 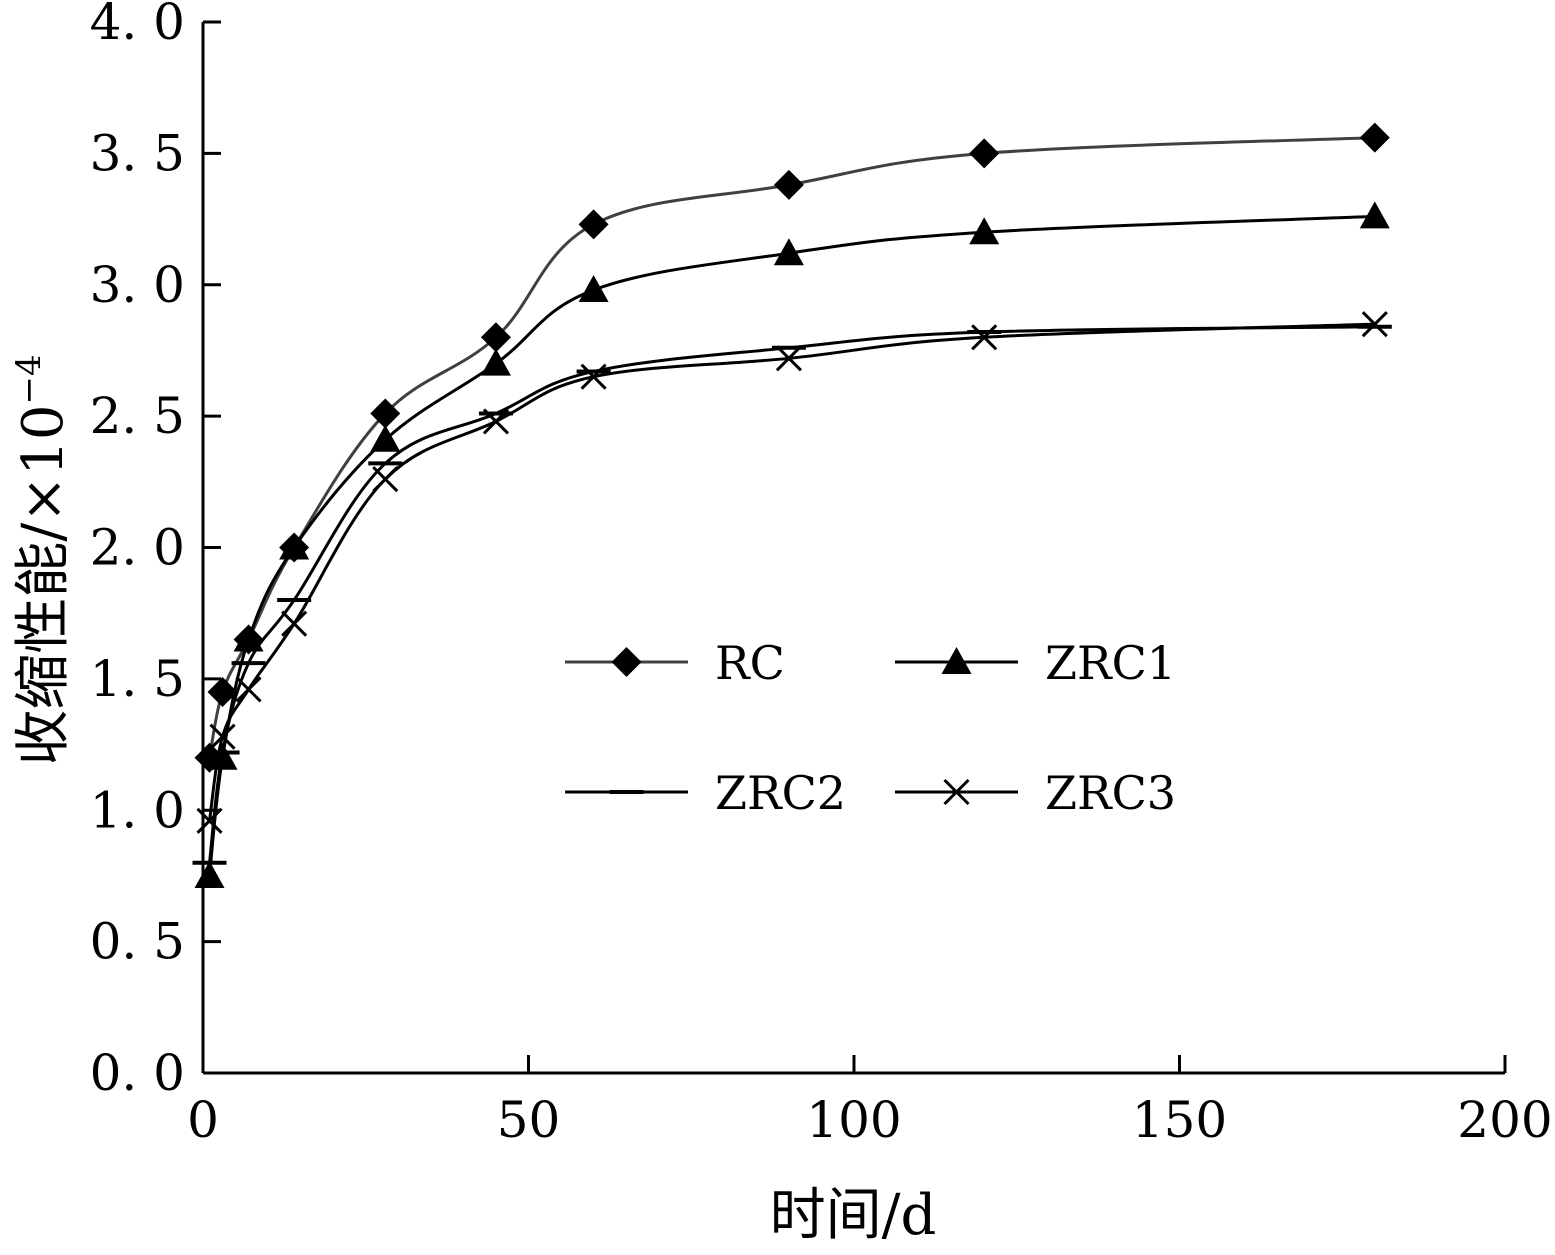 What do you see at coordinates (137, 153) in the screenshot?
I see `y-tick-label: 3. 5` at bounding box center [137, 153].